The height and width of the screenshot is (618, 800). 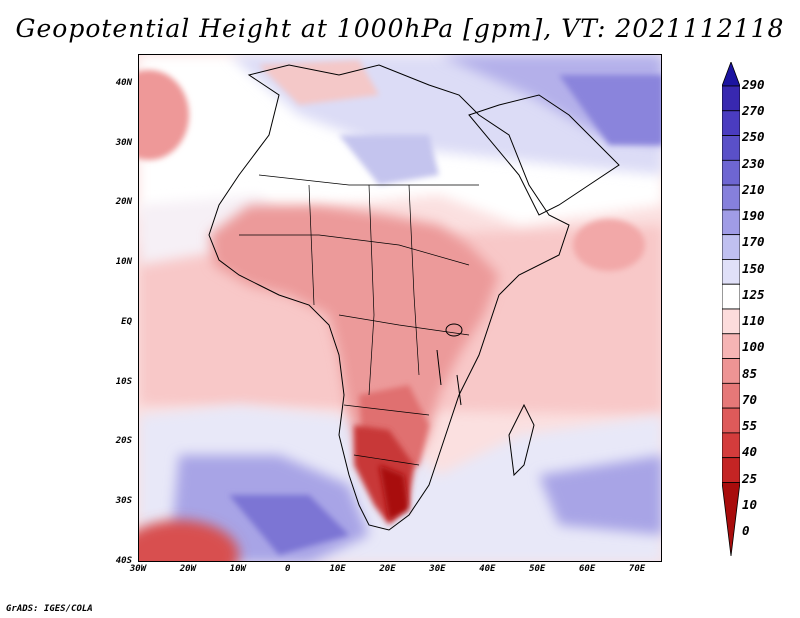 What do you see at coordinates (289, 525) in the screenshot?
I see `south-atlantic-deep-blue` at bounding box center [289, 525].